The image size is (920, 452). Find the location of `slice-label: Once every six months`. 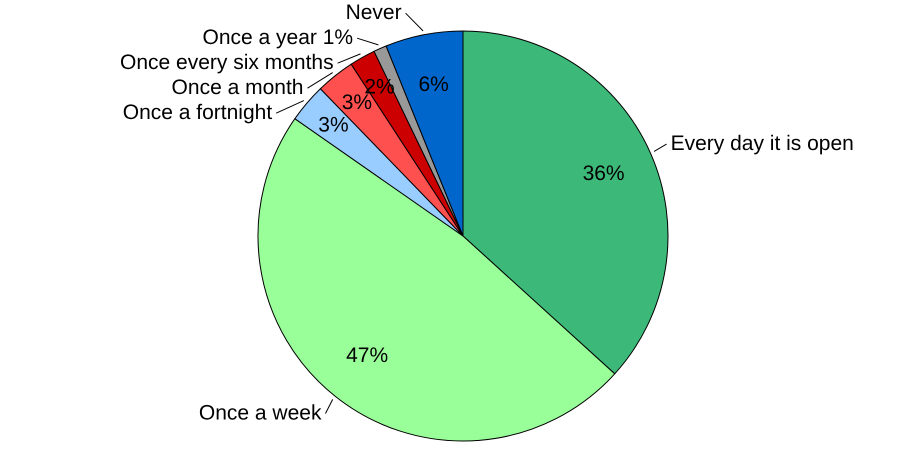

slice-label: Once every six months is located at coordinates (227, 62).